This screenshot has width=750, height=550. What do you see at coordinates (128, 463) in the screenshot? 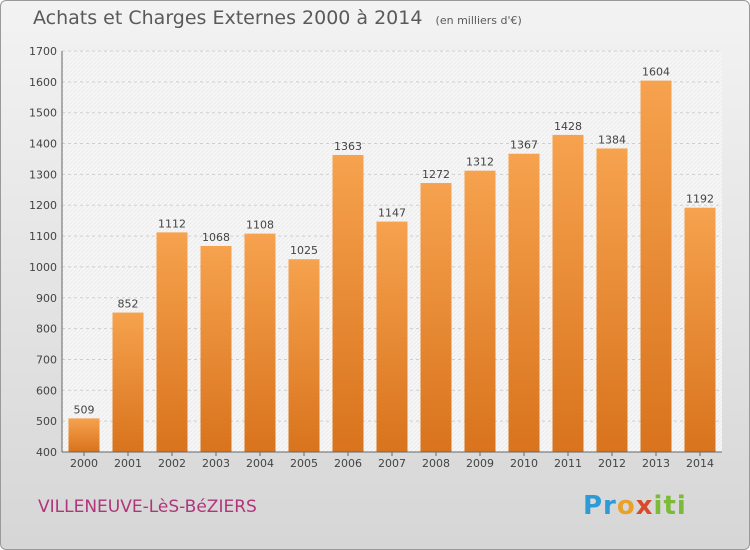
I see `x-tick-label: 2001` at bounding box center [128, 463].